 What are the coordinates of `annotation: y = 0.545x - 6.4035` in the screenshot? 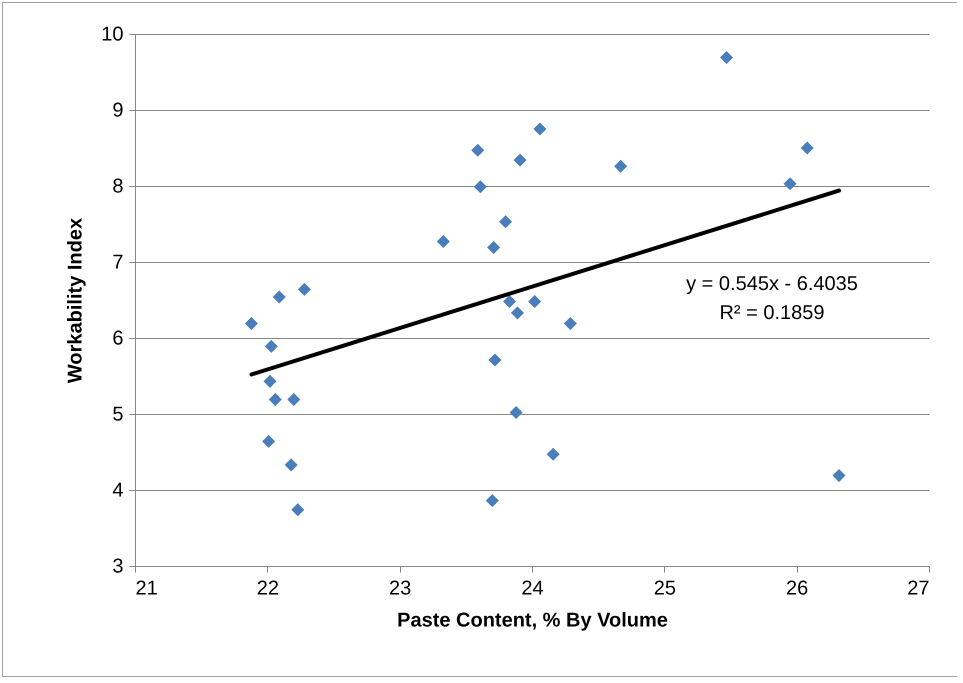 It's located at (772, 284).